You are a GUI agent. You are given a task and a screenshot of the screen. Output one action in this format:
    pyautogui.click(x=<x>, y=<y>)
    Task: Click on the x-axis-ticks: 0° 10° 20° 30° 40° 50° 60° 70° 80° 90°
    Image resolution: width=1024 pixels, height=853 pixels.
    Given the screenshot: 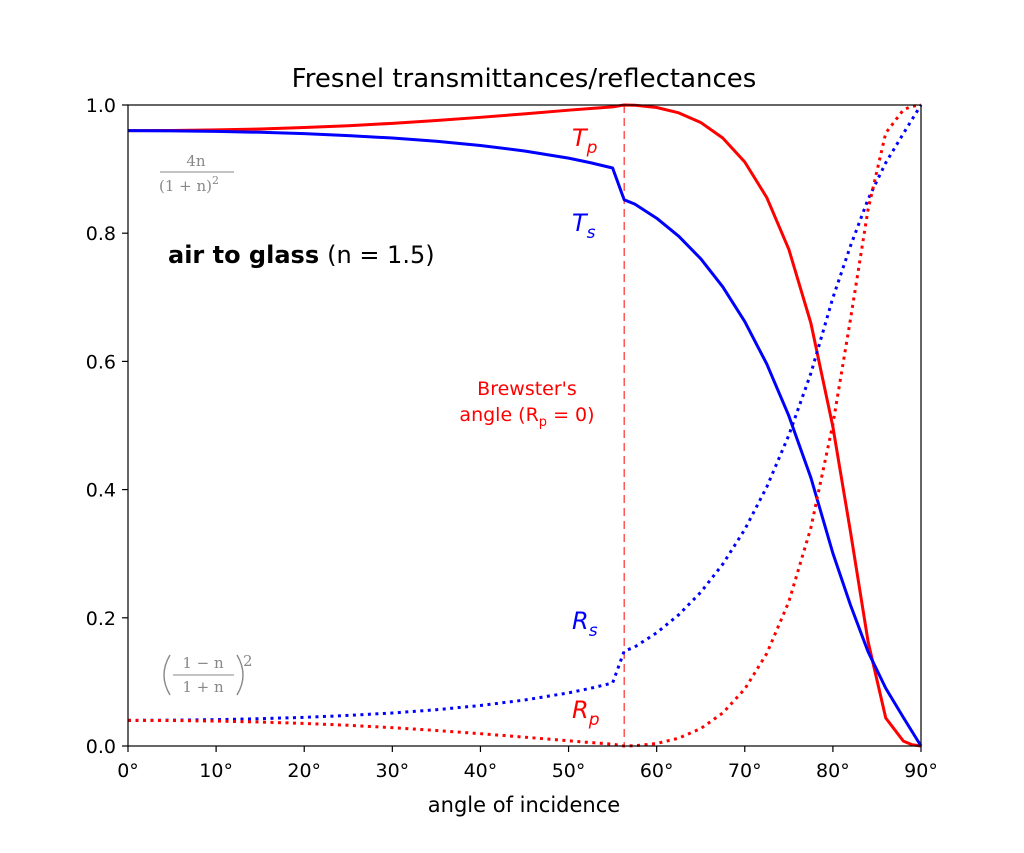 What is the action you would take?
    pyautogui.click(x=527, y=764)
    